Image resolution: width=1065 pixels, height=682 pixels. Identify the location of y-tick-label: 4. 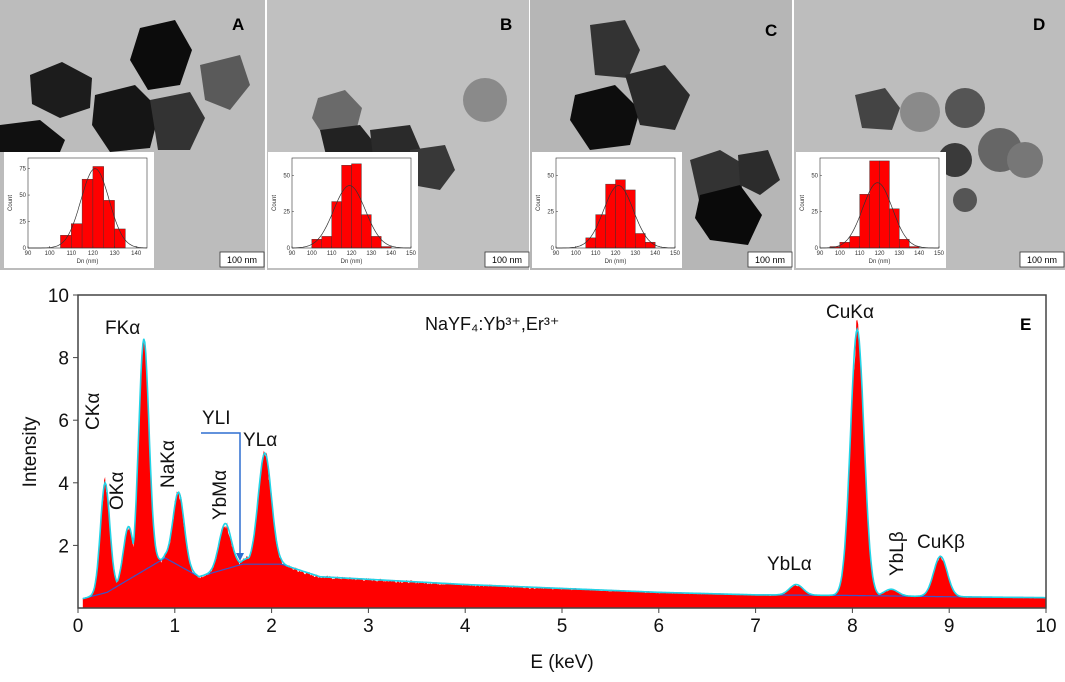
(63, 484).